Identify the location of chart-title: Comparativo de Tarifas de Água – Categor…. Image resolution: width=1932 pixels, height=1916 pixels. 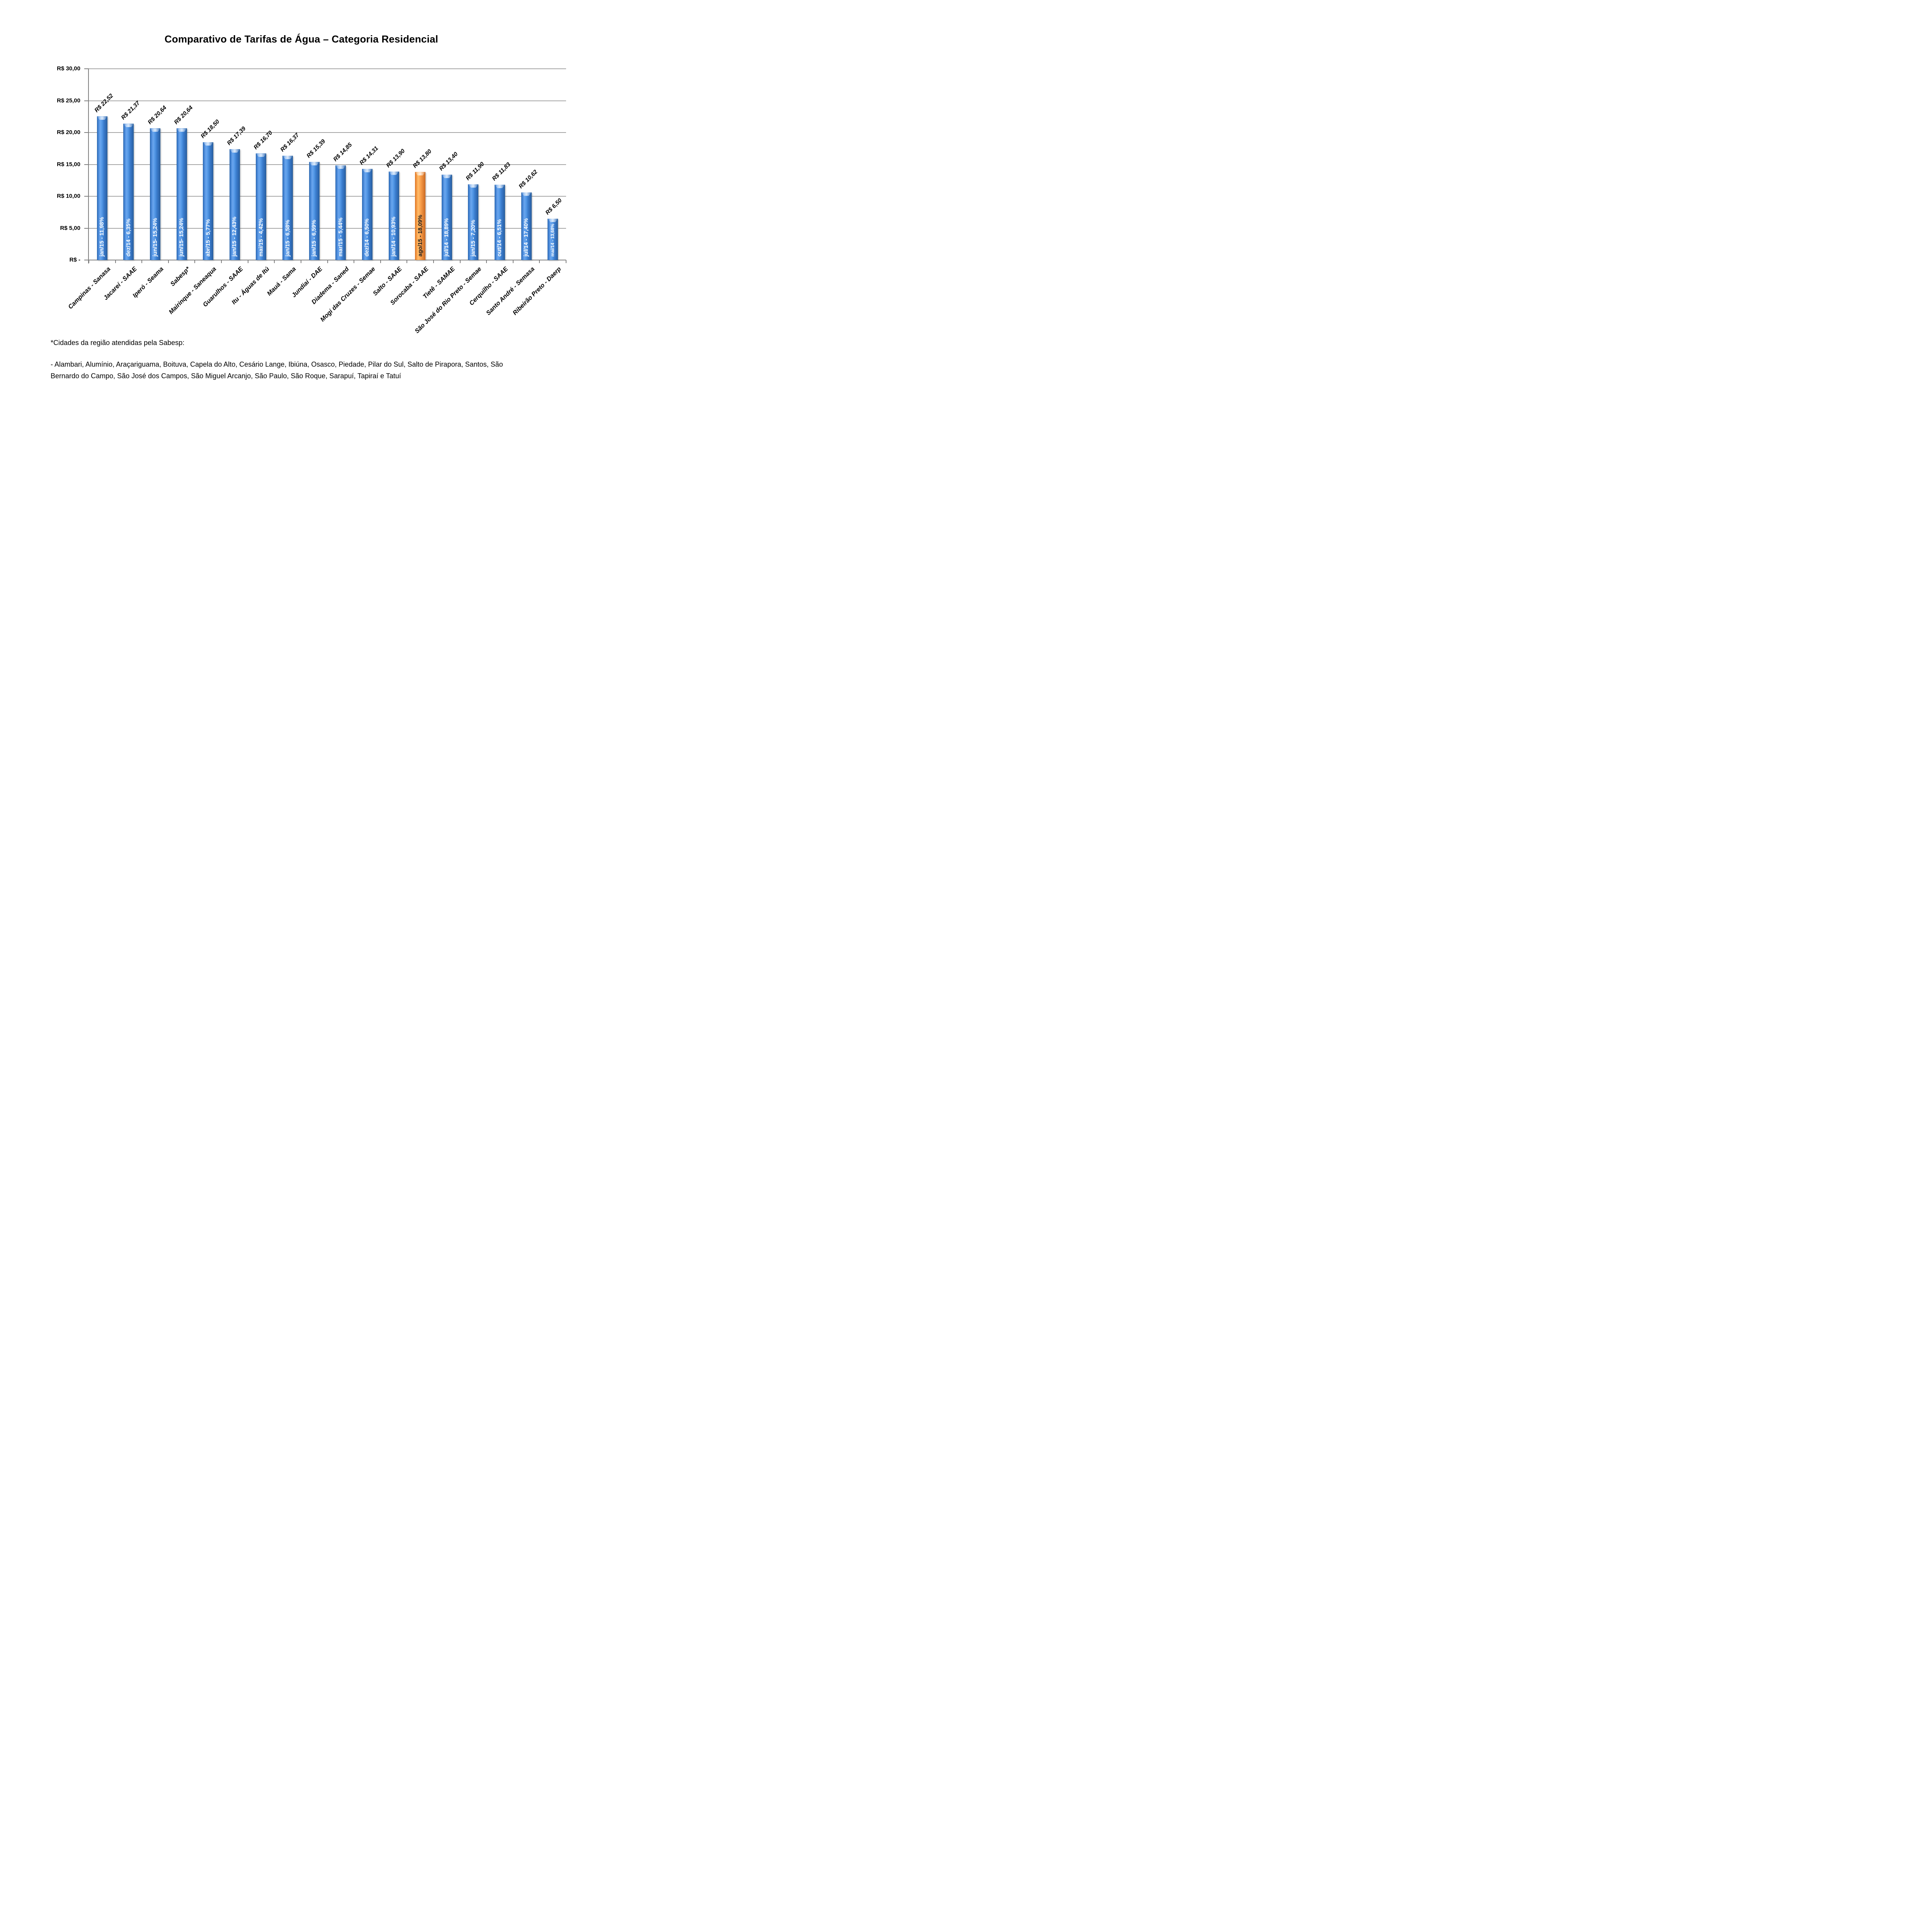
(301, 39).